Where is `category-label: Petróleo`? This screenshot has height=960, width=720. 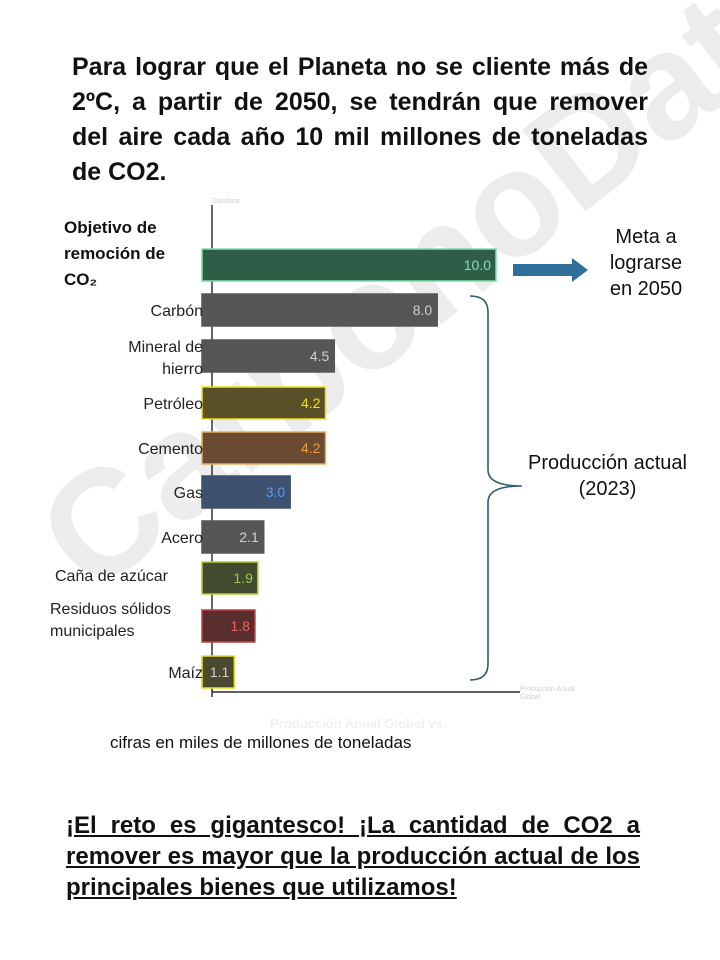 category-label: Petróleo is located at coordinates (173, 404).